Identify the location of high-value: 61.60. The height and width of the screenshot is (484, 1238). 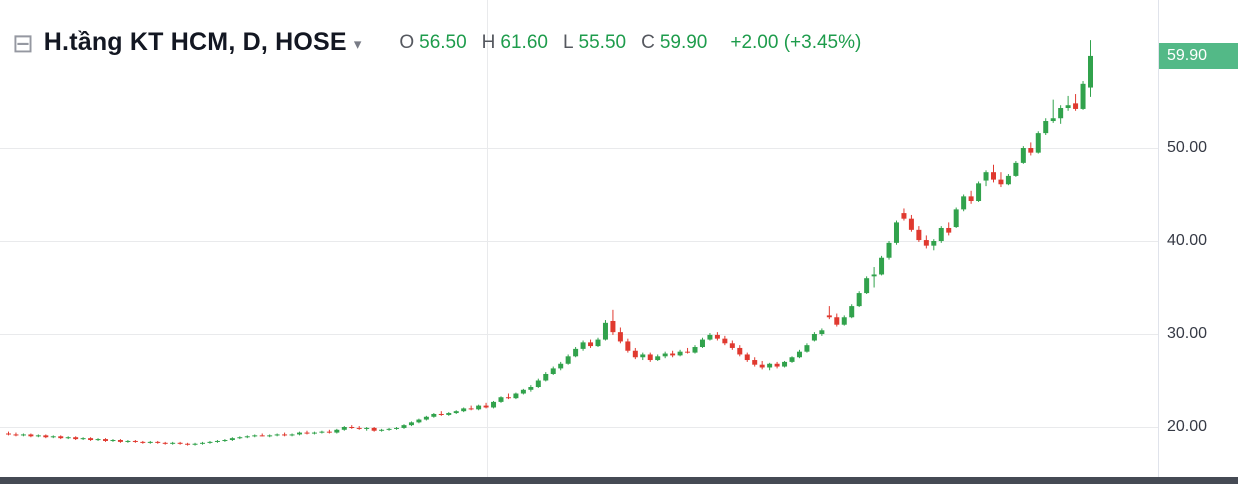
(524, 42).